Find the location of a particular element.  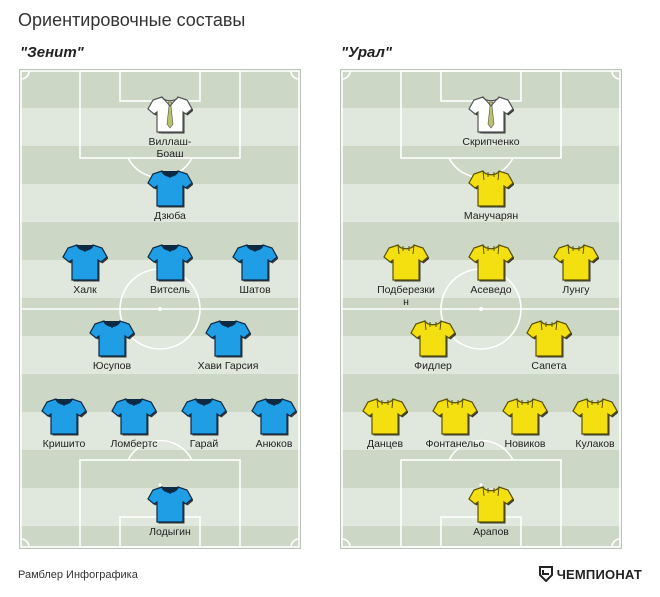

player-card: Шатов is located at coordinates (255, 269).